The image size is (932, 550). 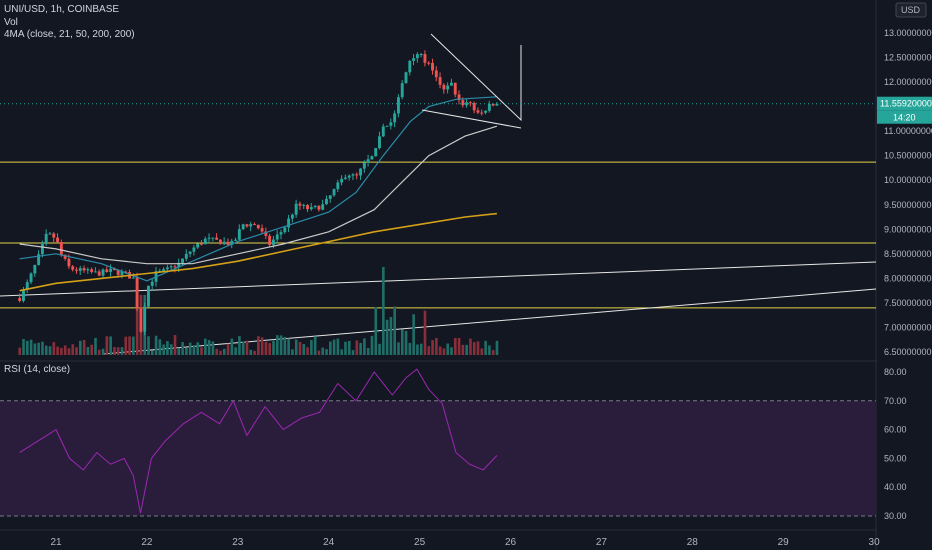 What do you see at coordinates (56, 542) in the screenshot?
I see `time-tick-label: 21` at bounding box center [56, 542].